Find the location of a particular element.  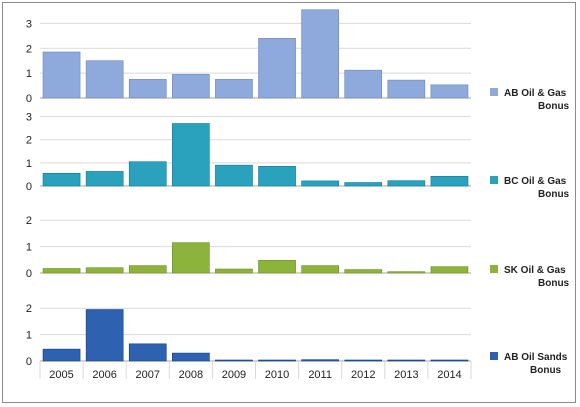

bar-1-2009 is located at coordinates (233, 88).